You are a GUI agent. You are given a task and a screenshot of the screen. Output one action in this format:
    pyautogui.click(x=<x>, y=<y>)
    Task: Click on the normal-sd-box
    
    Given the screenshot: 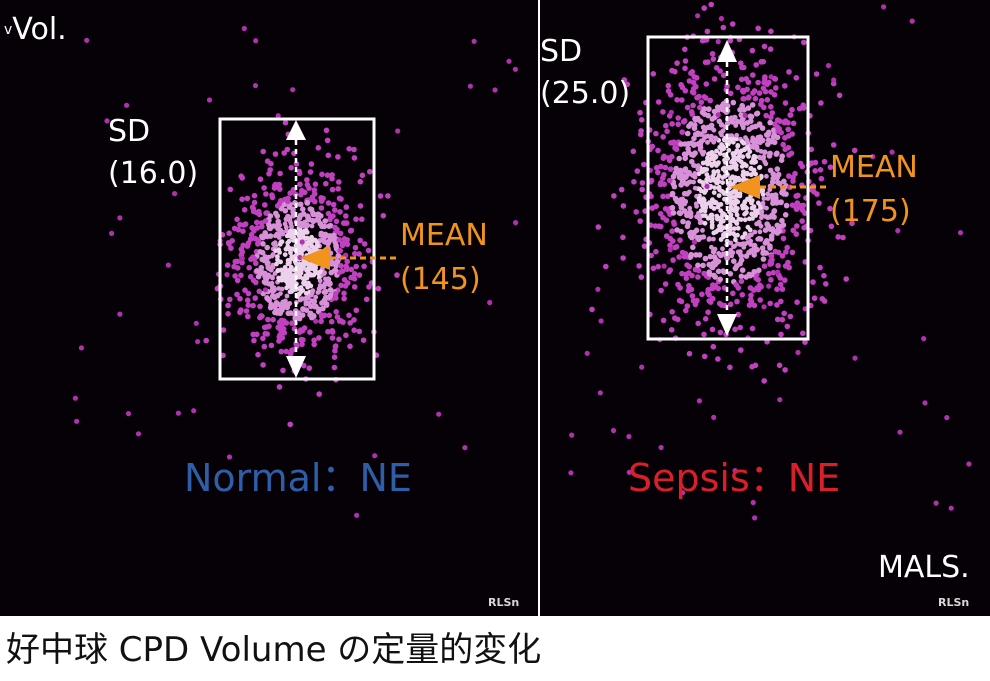 What is the action you would take?
    pyautogui.click(x=297, y=249)
    